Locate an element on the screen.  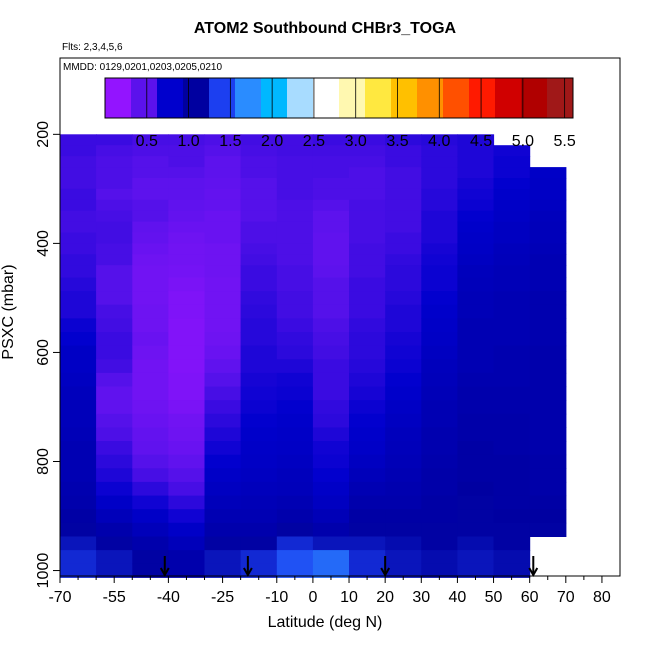
arrow-head is located at coordinates (164, 572).